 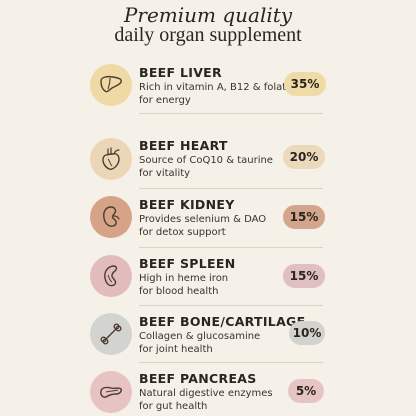 What do you see at coordinates (304, 157) in the screenshot?
I see `percent-badge: 20%` at bounding box center [304, 157].